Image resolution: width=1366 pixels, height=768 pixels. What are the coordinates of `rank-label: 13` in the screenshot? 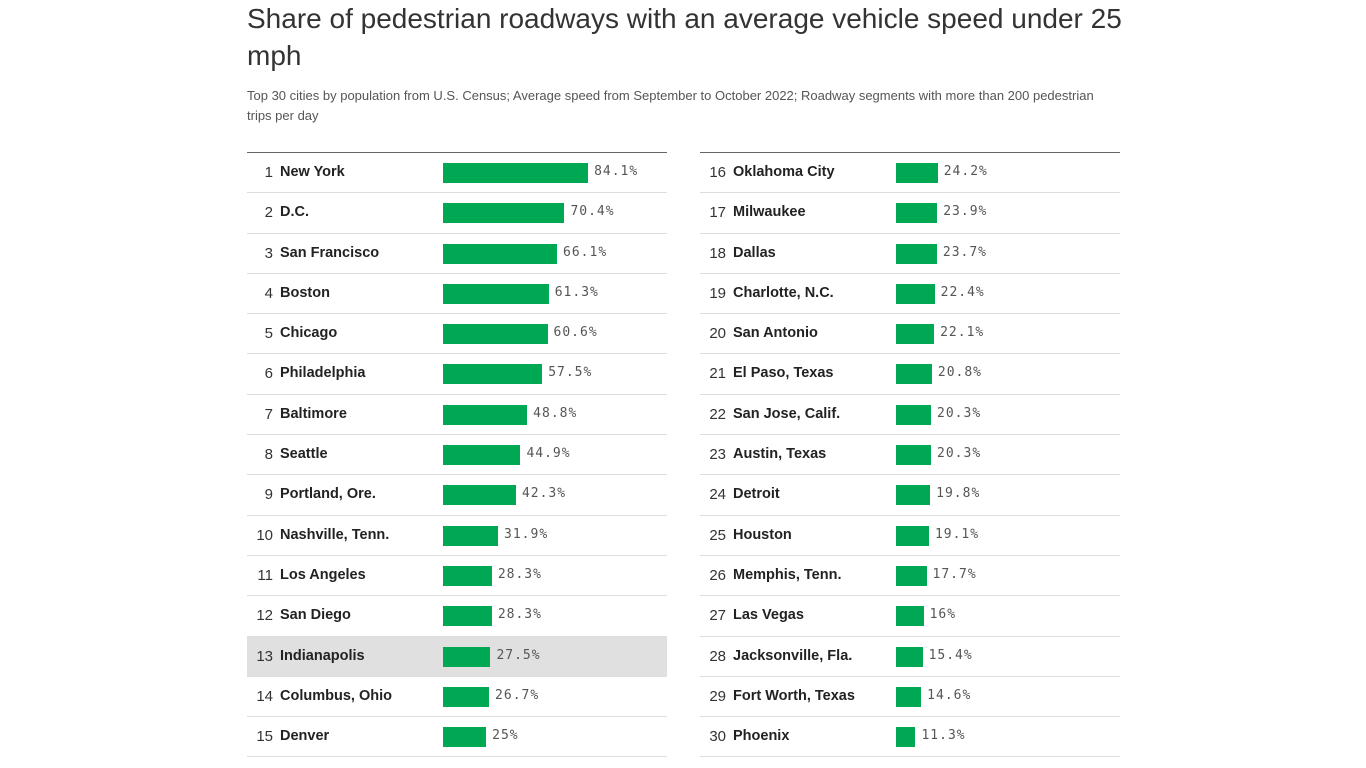 It's located at (264, 656).